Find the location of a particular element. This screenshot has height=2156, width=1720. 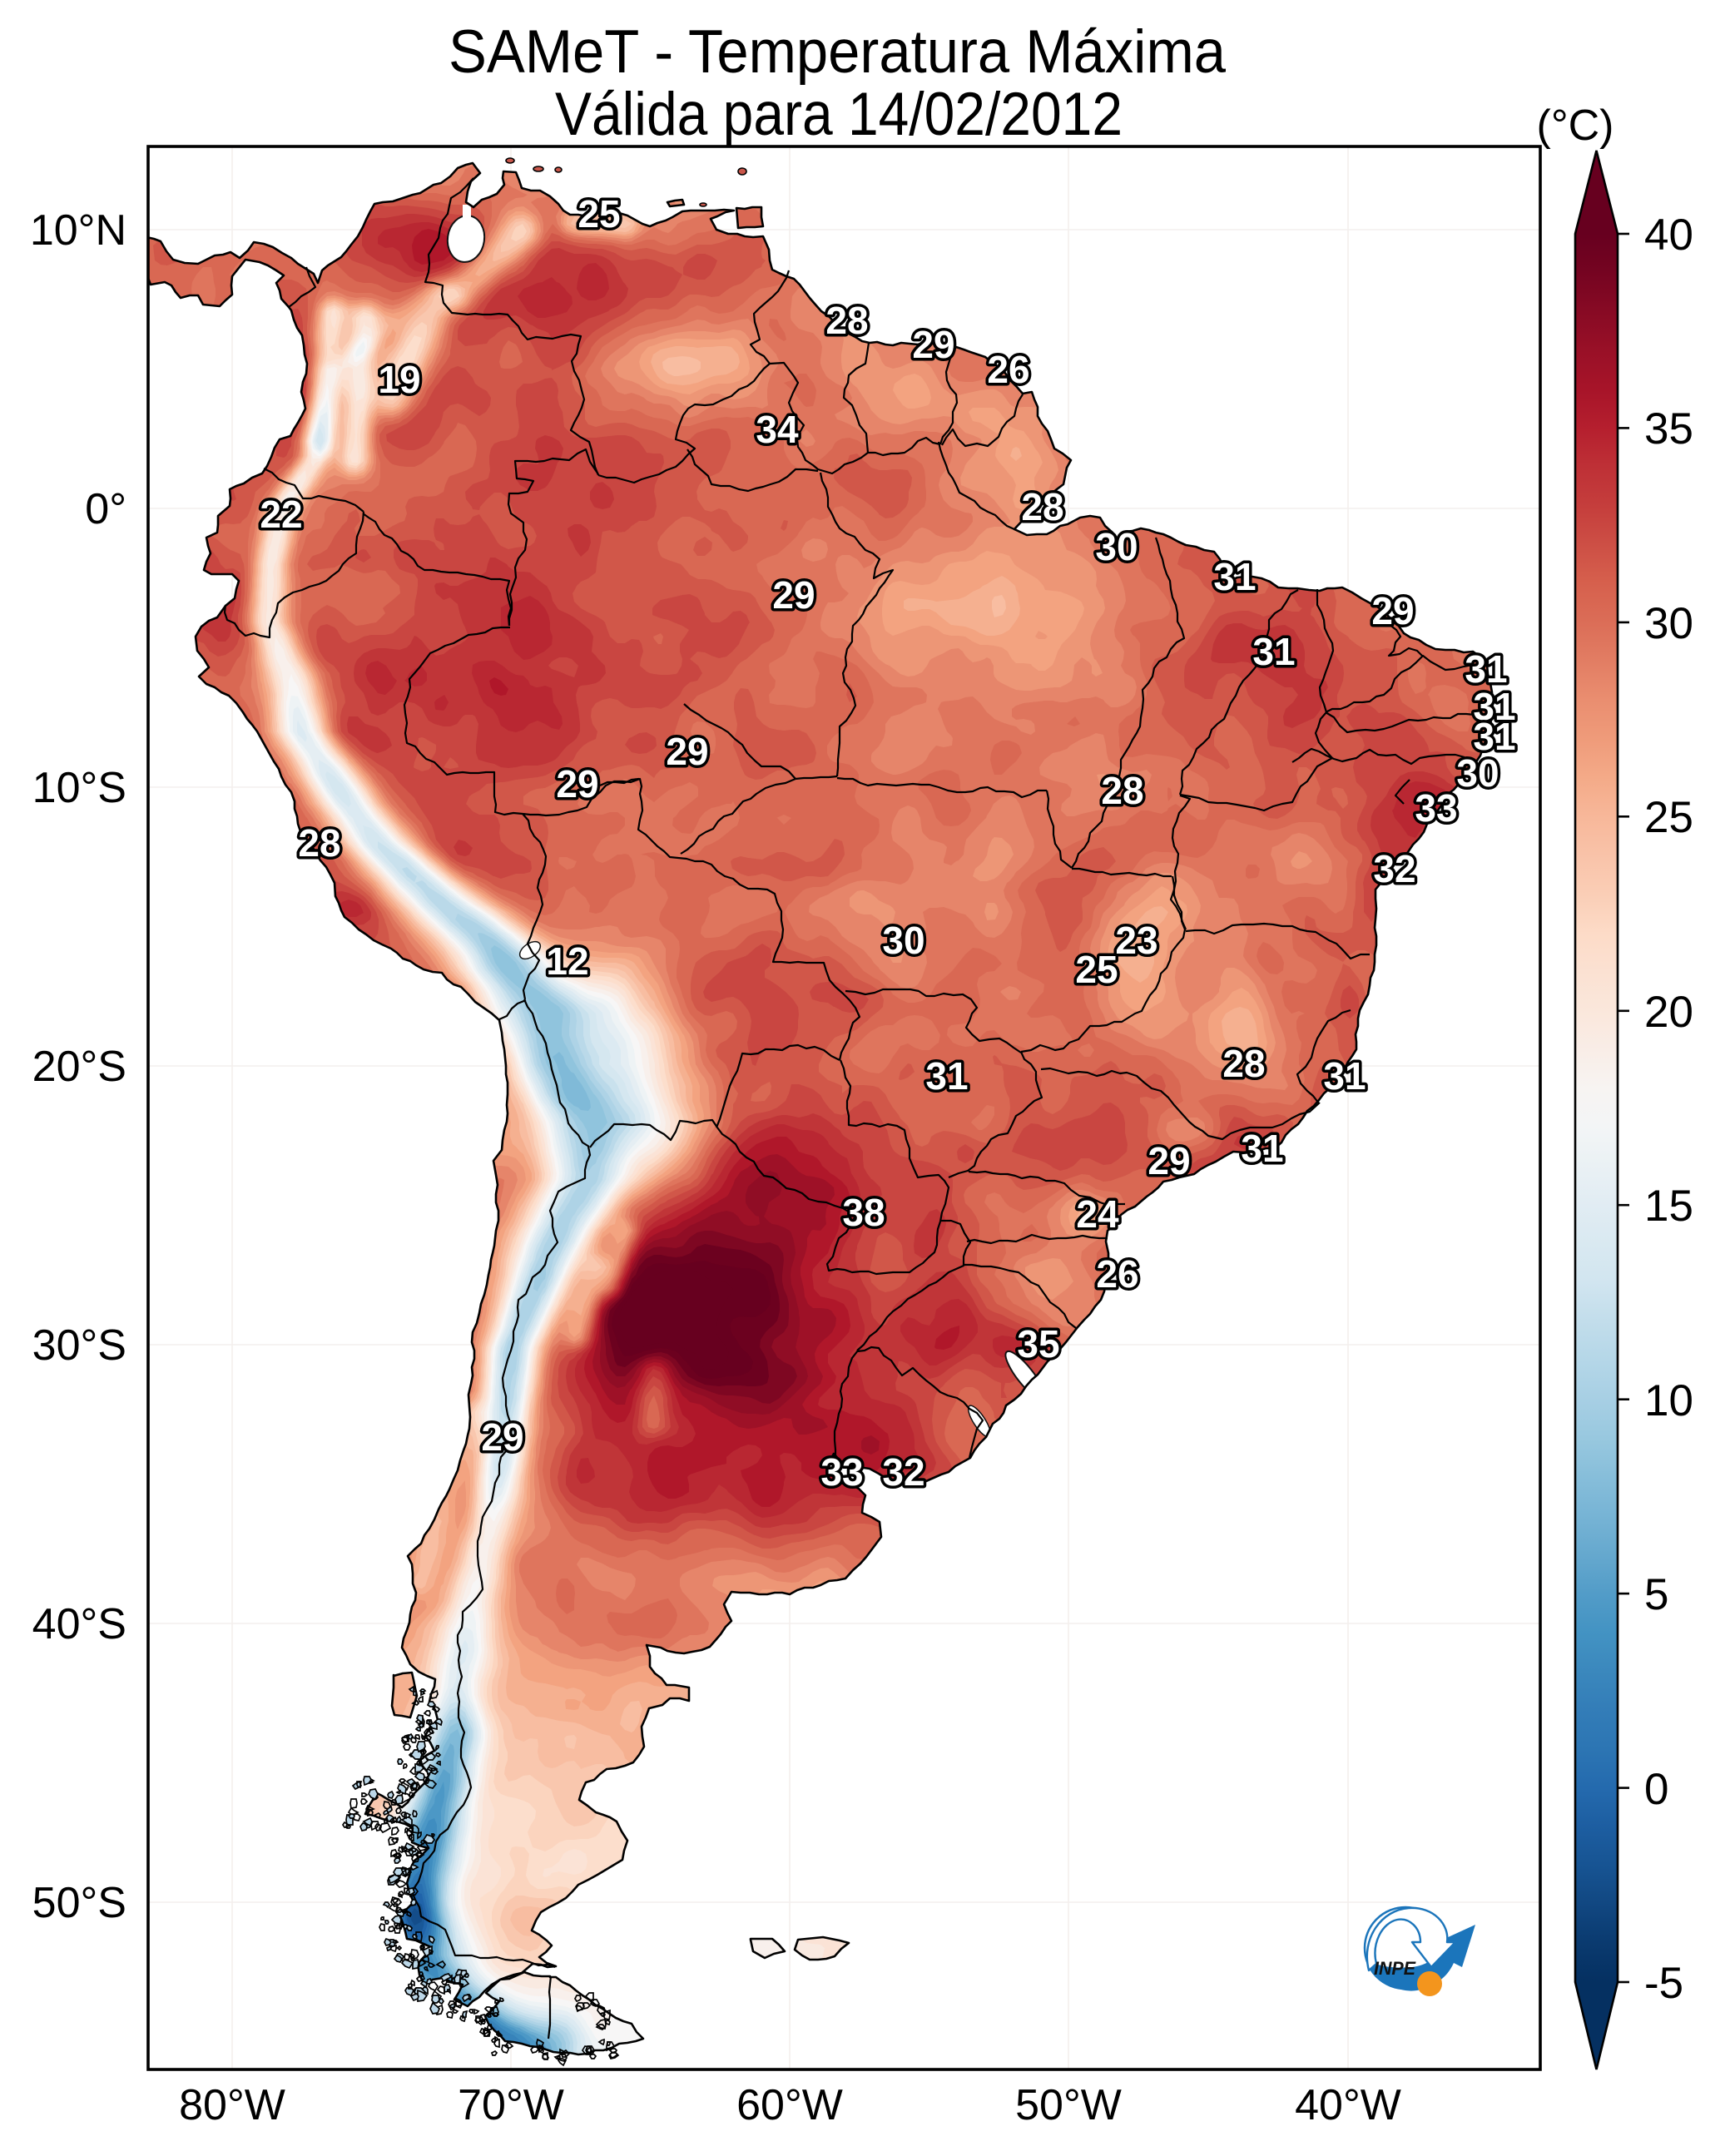

svg-text: 23 is located at coordinates (1136, 941).